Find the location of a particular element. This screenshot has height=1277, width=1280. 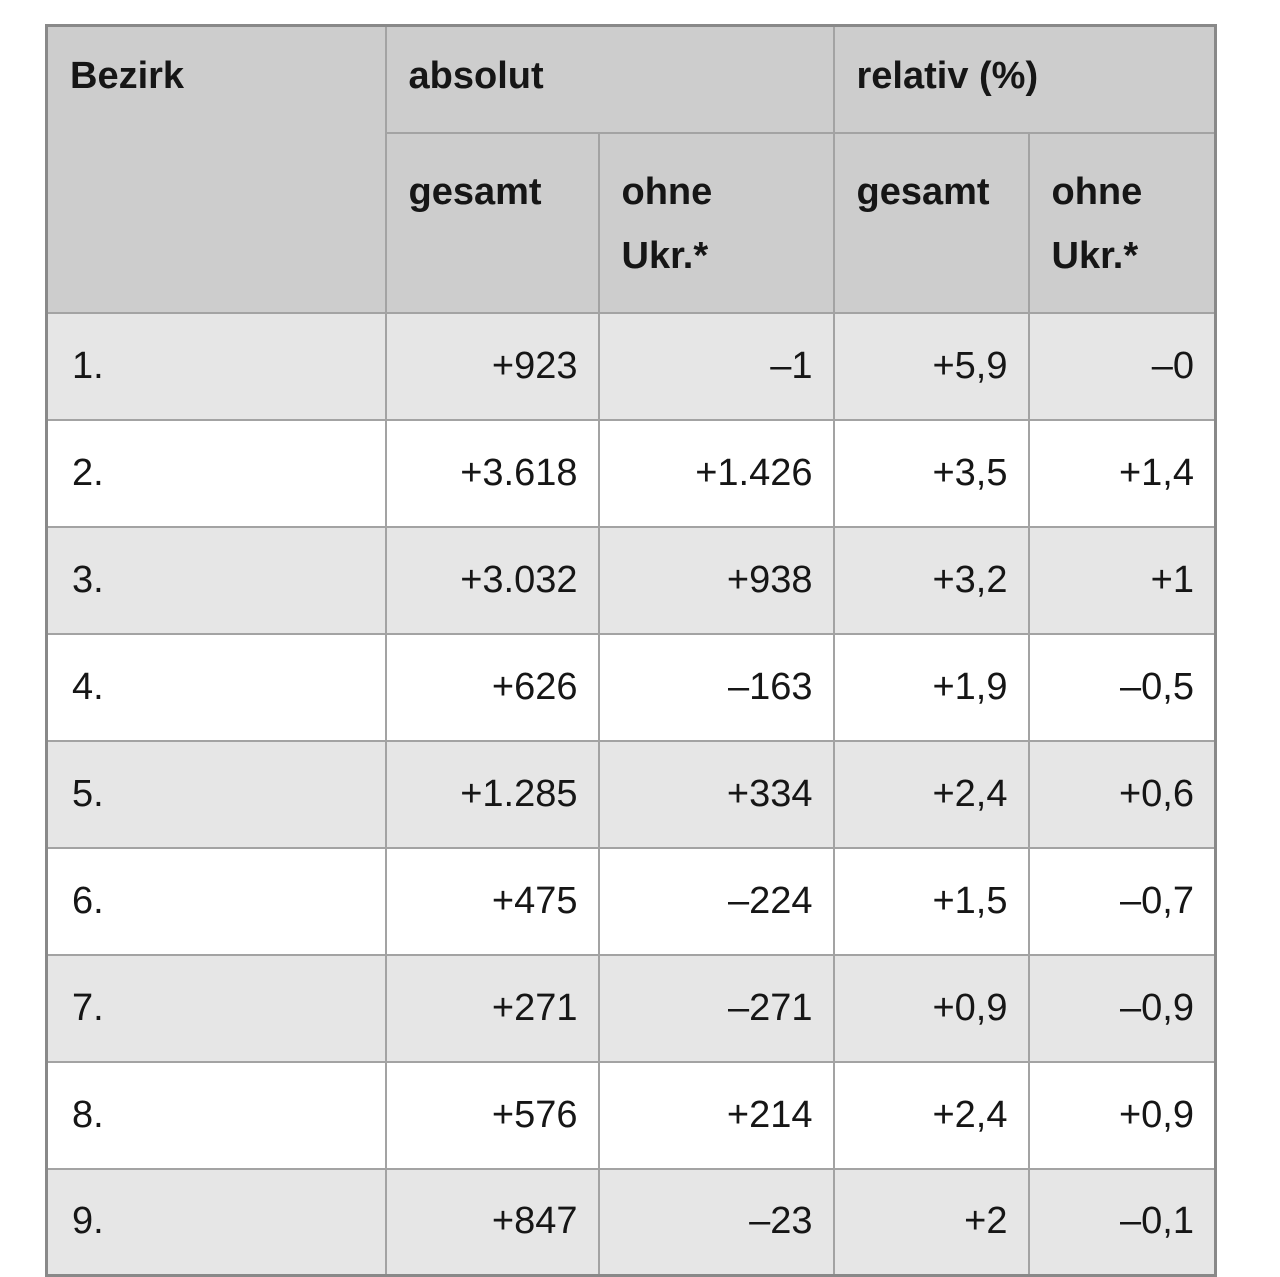

table-row: 3. +3.032 +938 +3,2 +1 is located at coordinates (631, 580).